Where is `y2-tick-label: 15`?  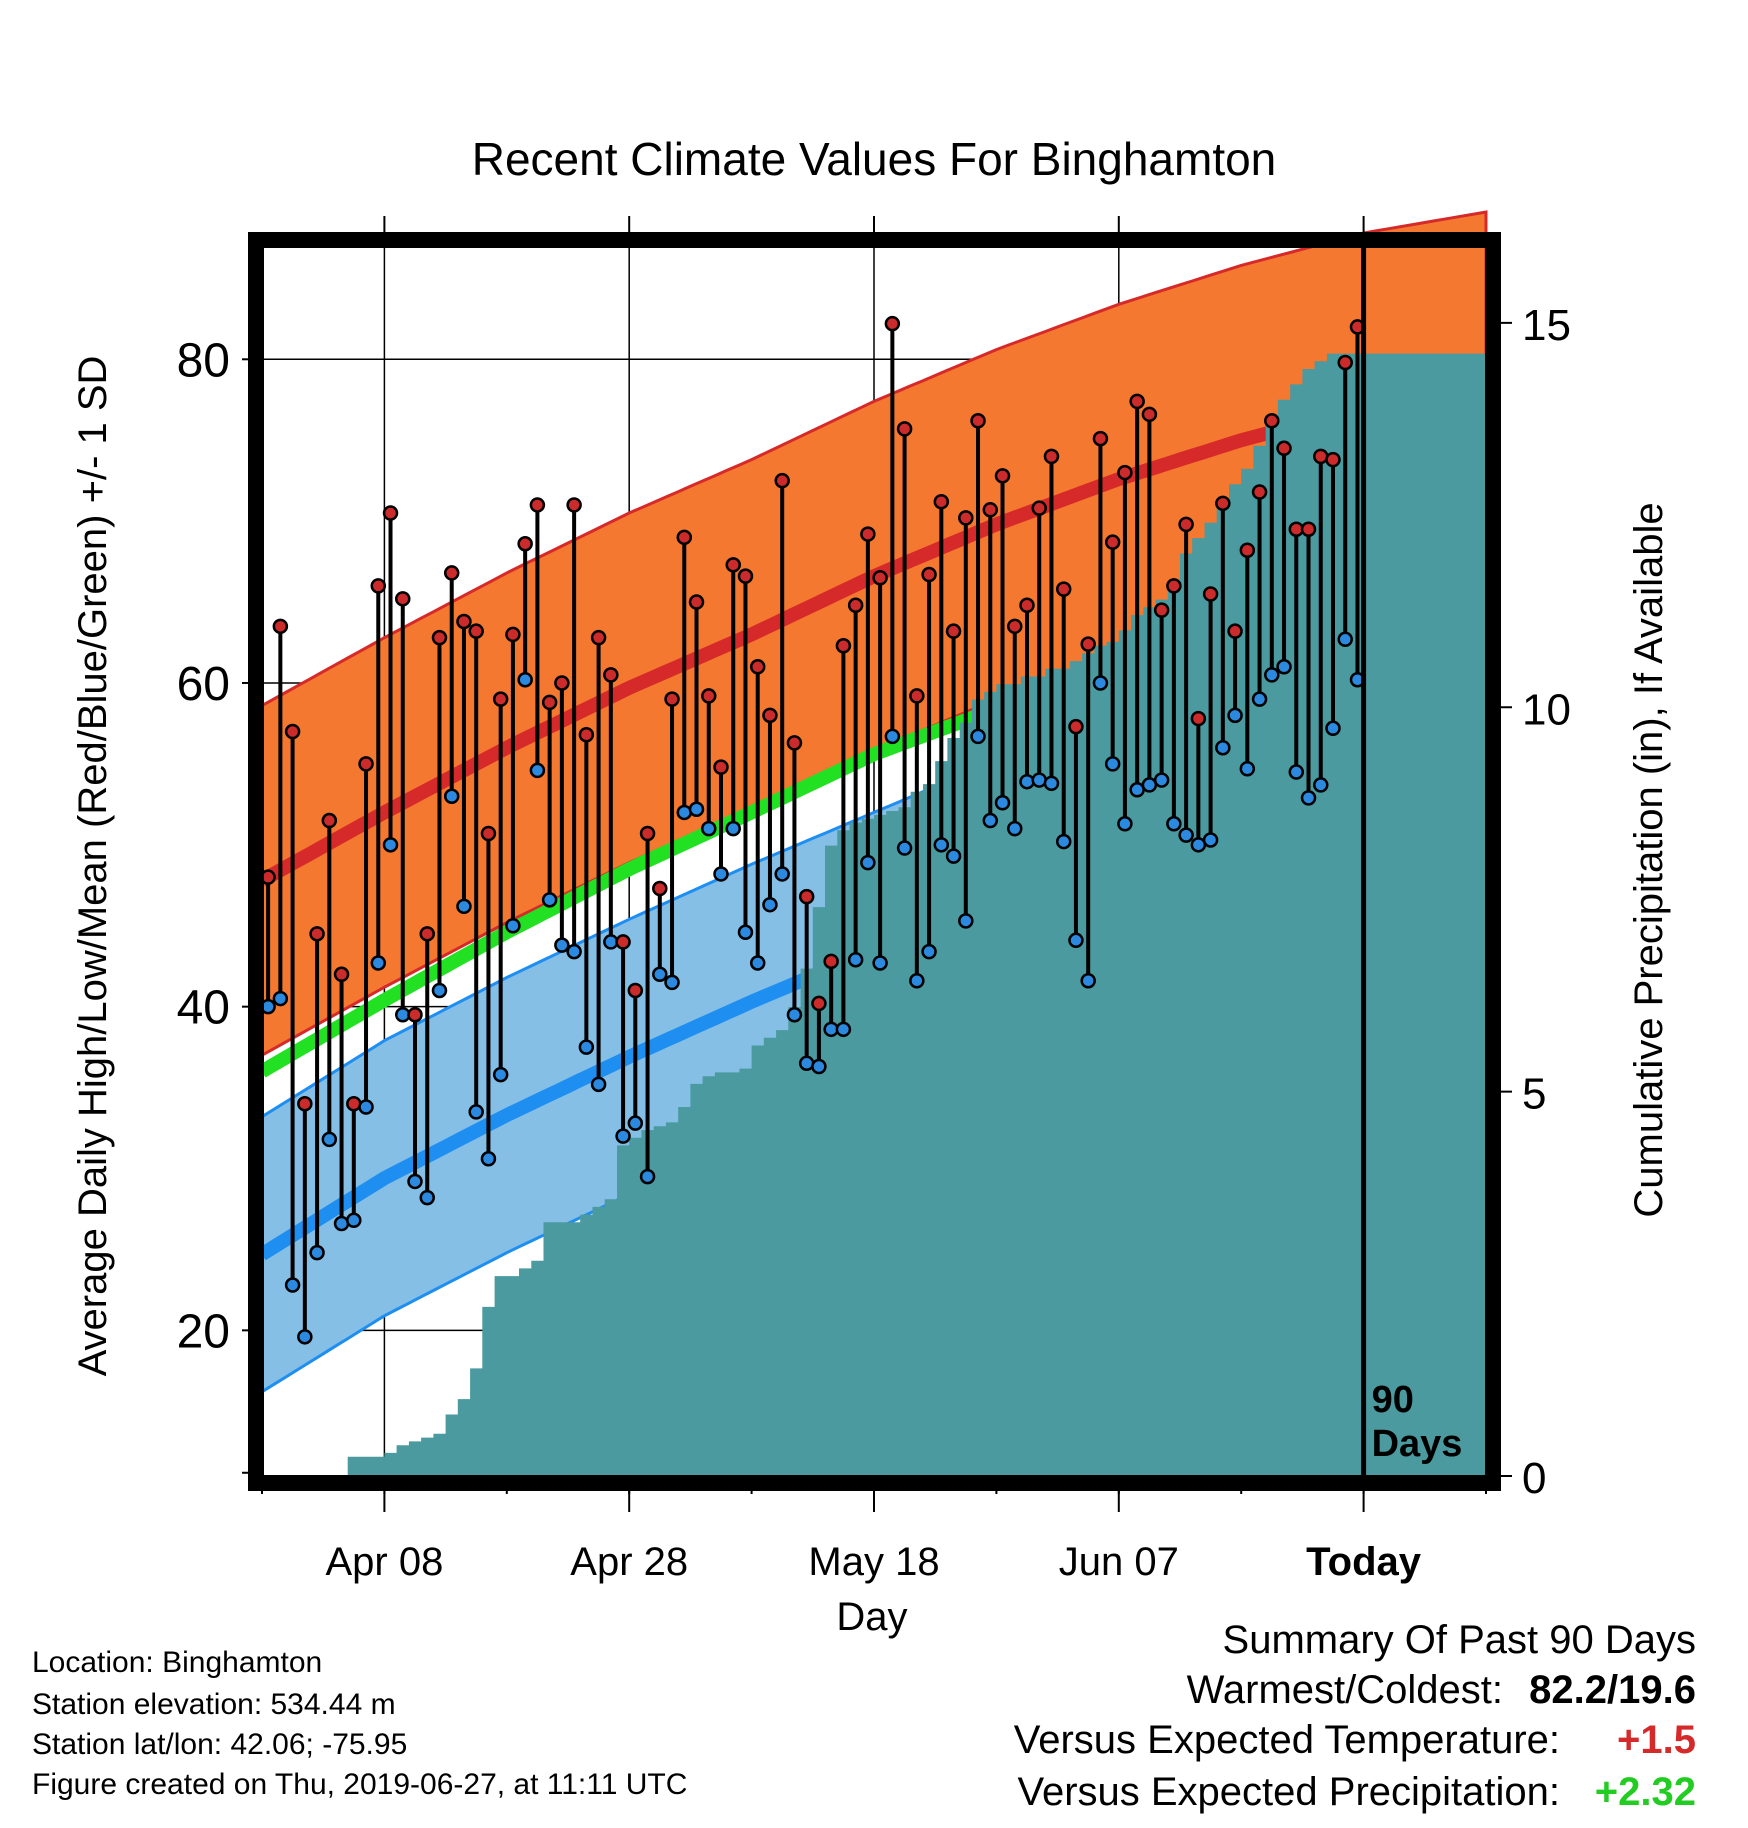 y2-tick-label: 15 is located at coordinates (1546, 325).